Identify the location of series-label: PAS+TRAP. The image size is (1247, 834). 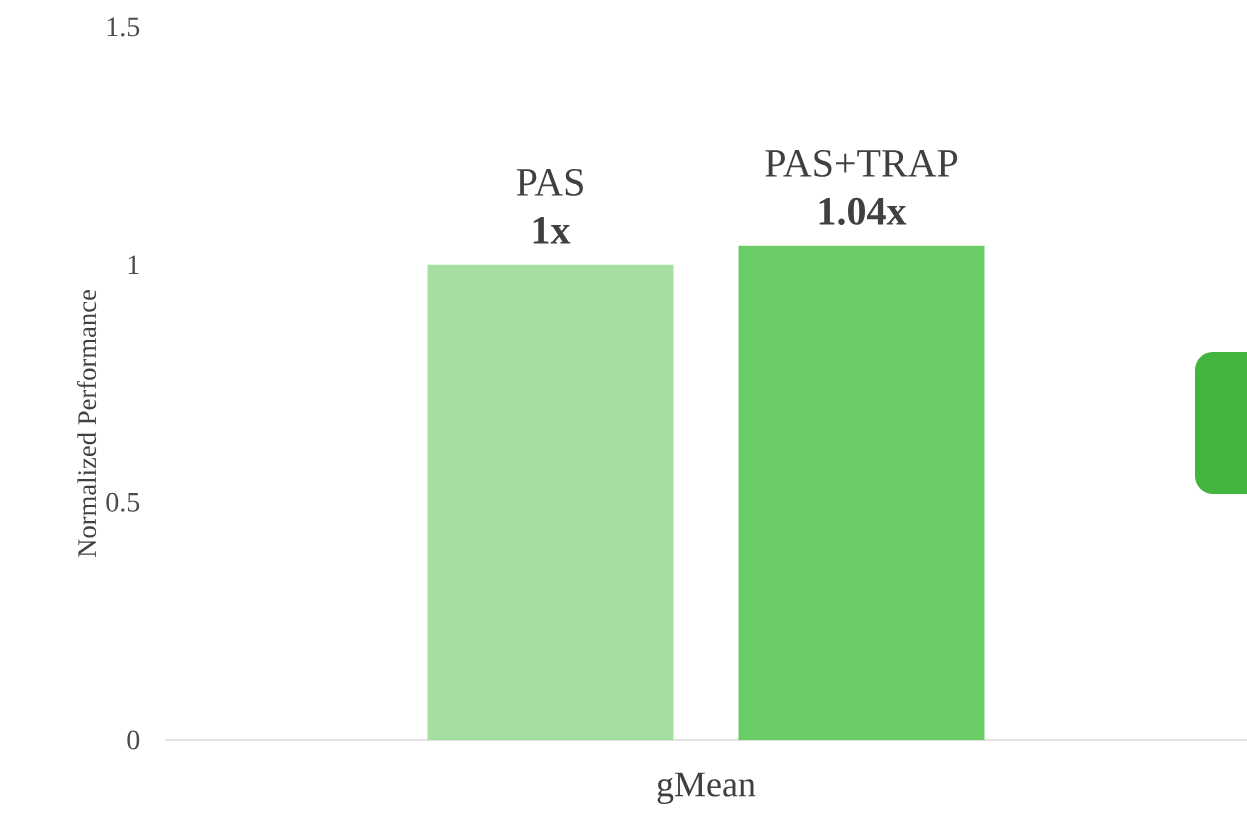
(861, 163).